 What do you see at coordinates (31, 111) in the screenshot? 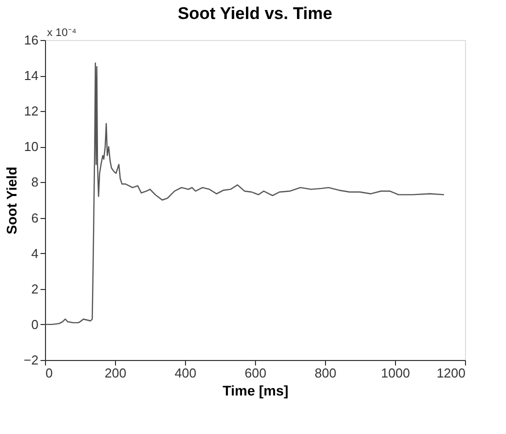
I see `y-tick-label: 12` at bounding box center [31, 111].